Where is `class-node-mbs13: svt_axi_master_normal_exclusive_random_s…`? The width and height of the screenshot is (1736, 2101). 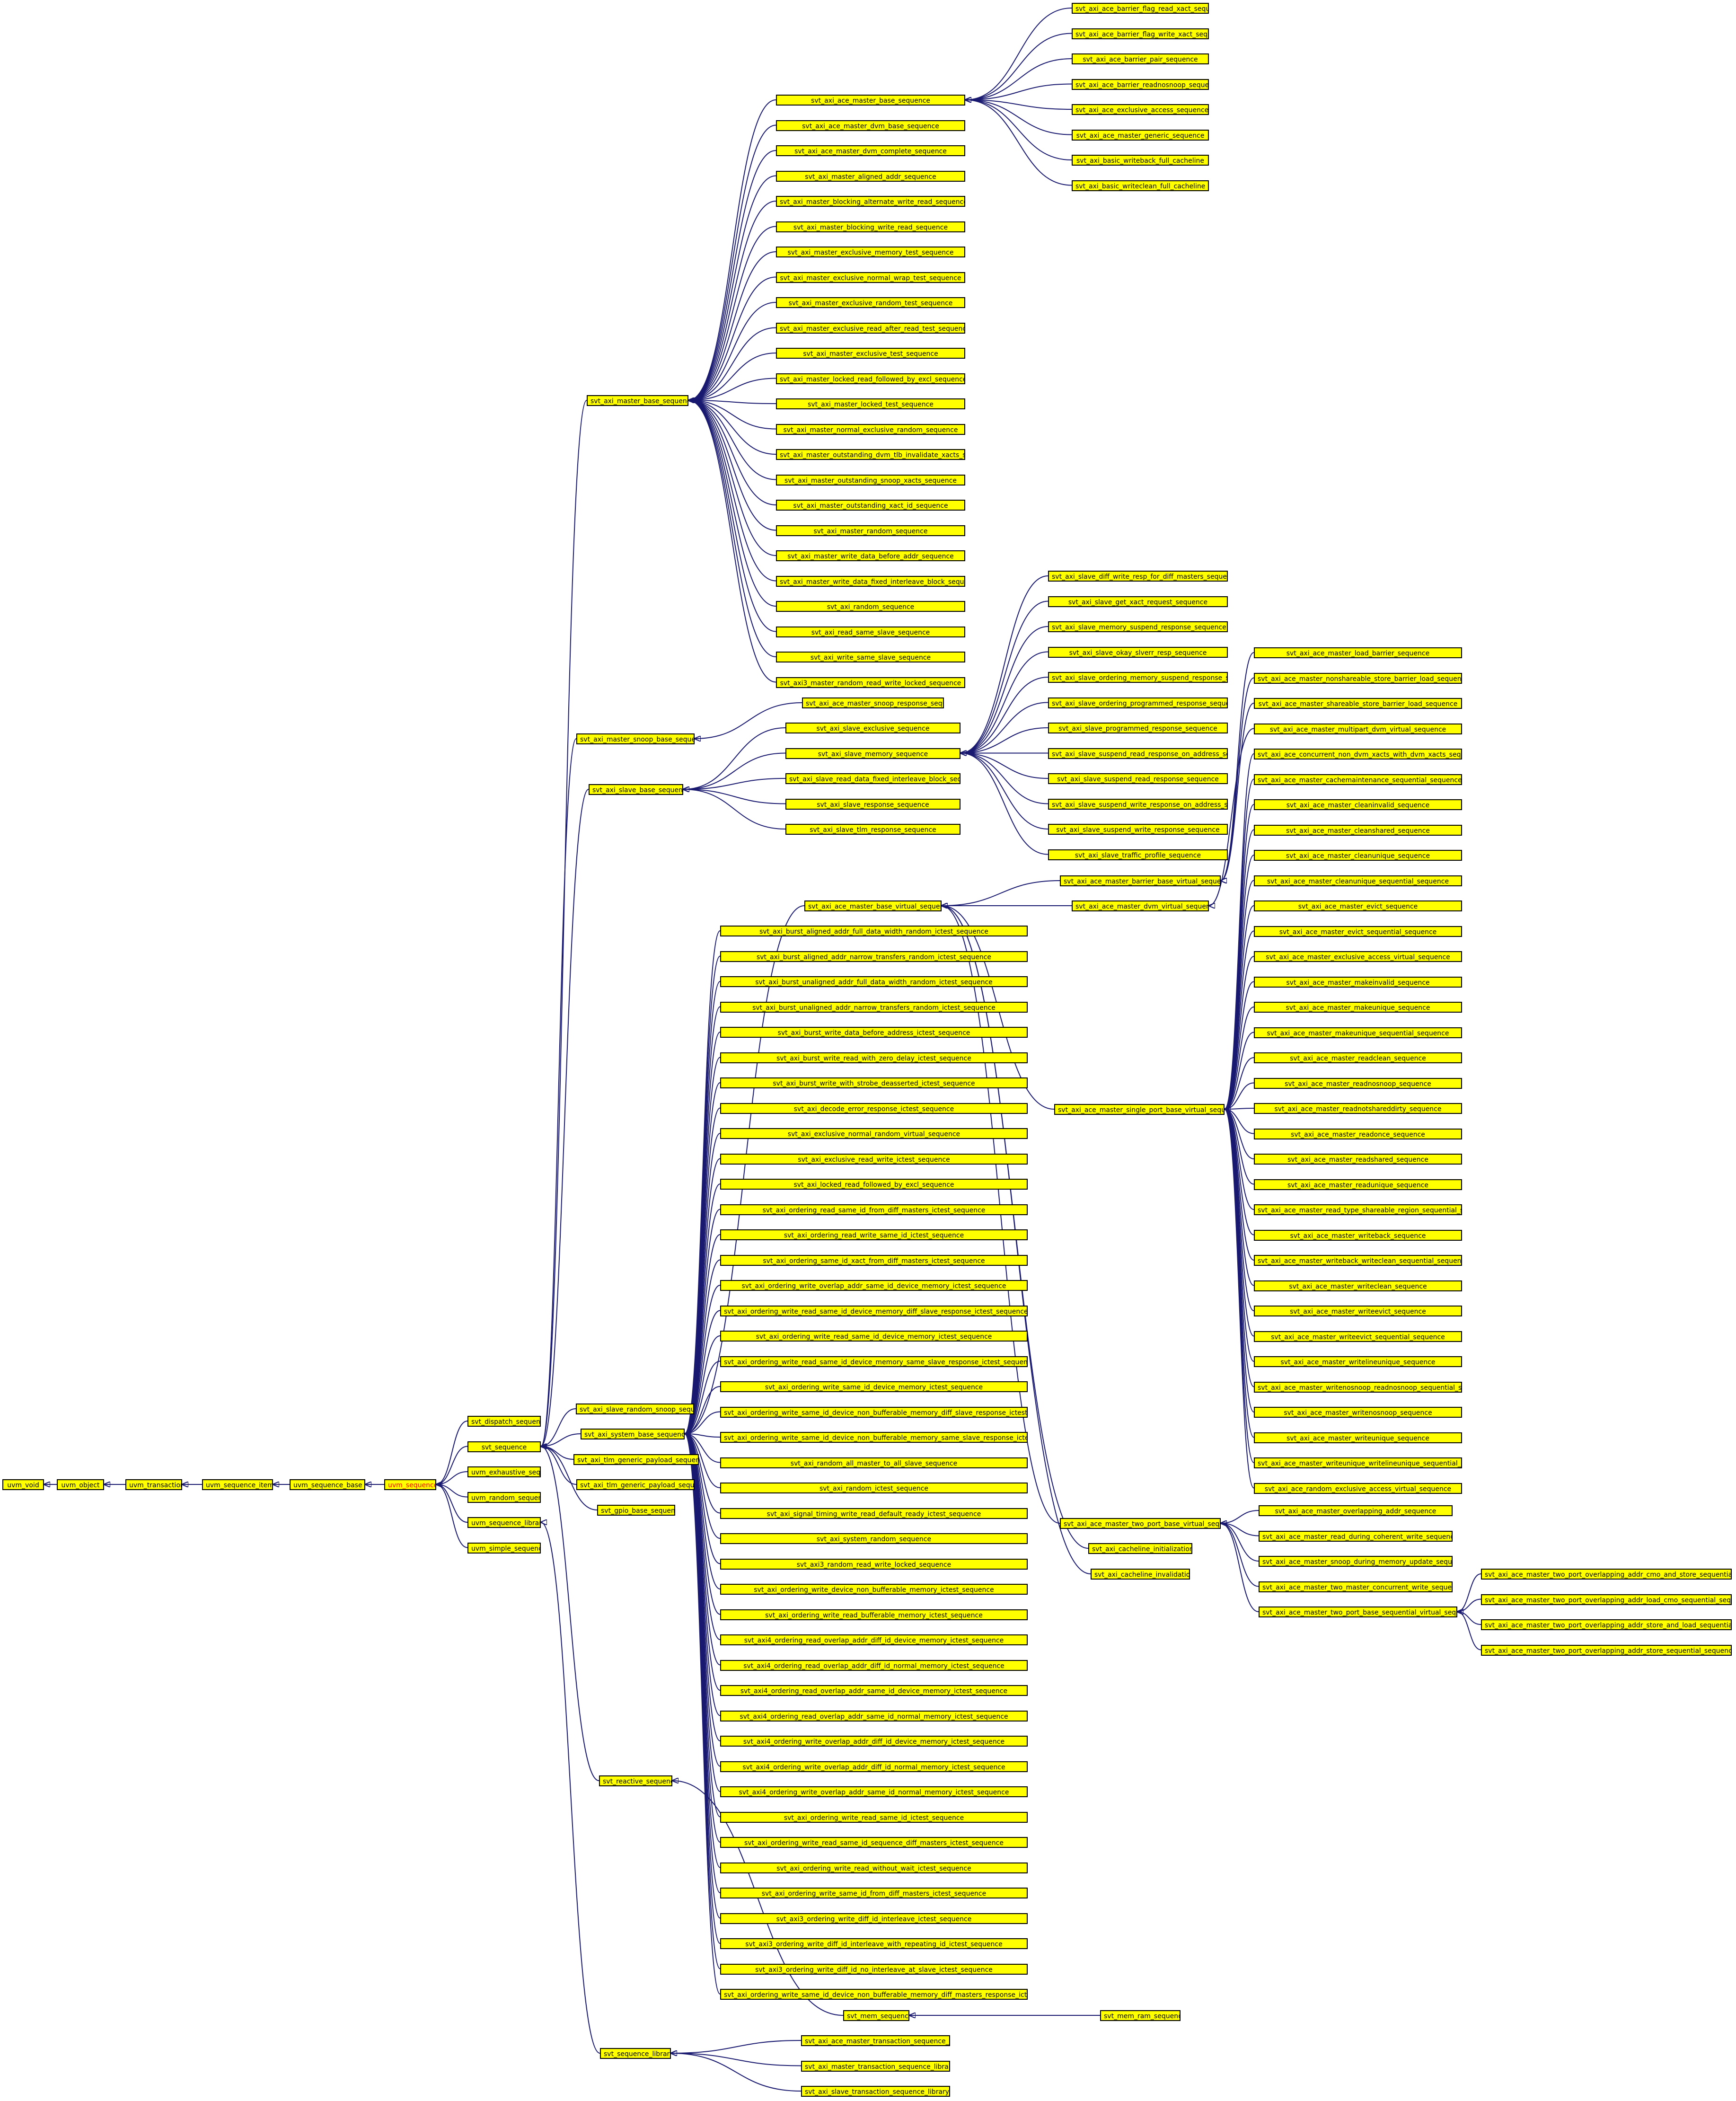
class-node-mbs13: svt_axi_master_normal_exclusive_random_s… is located at coordinates (870, 429).